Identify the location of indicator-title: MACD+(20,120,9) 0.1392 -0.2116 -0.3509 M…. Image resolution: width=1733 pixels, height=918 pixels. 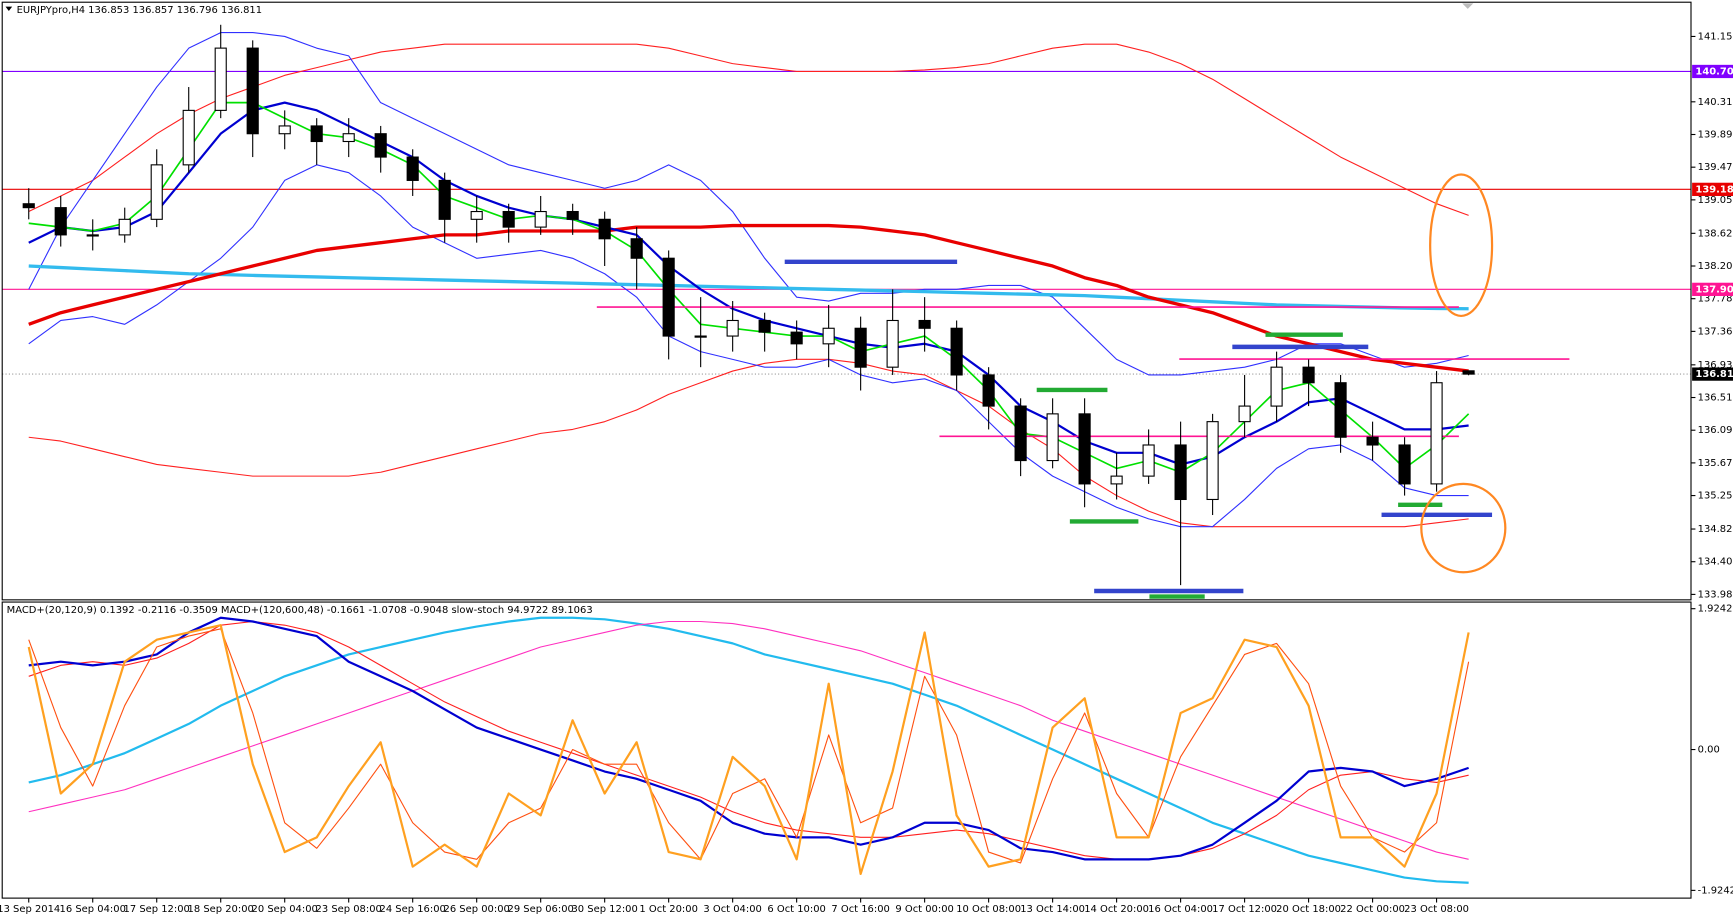
(300, 610).